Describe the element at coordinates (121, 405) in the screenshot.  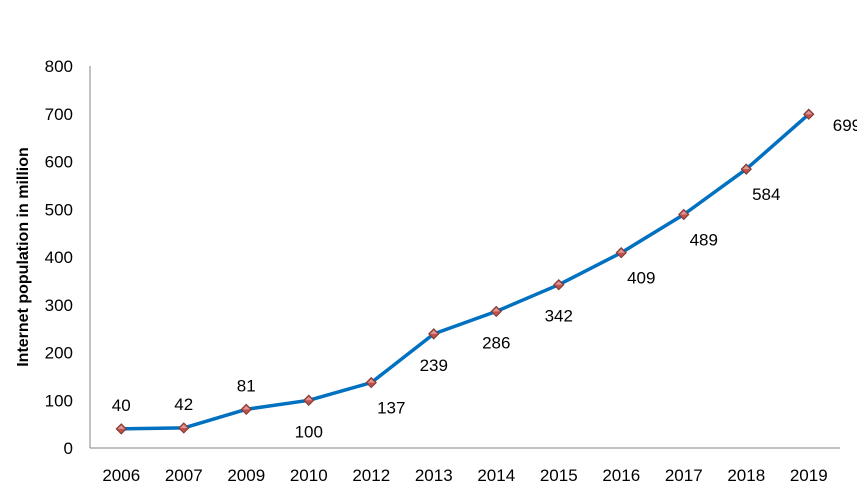
I see `data-label: 40` at that location.